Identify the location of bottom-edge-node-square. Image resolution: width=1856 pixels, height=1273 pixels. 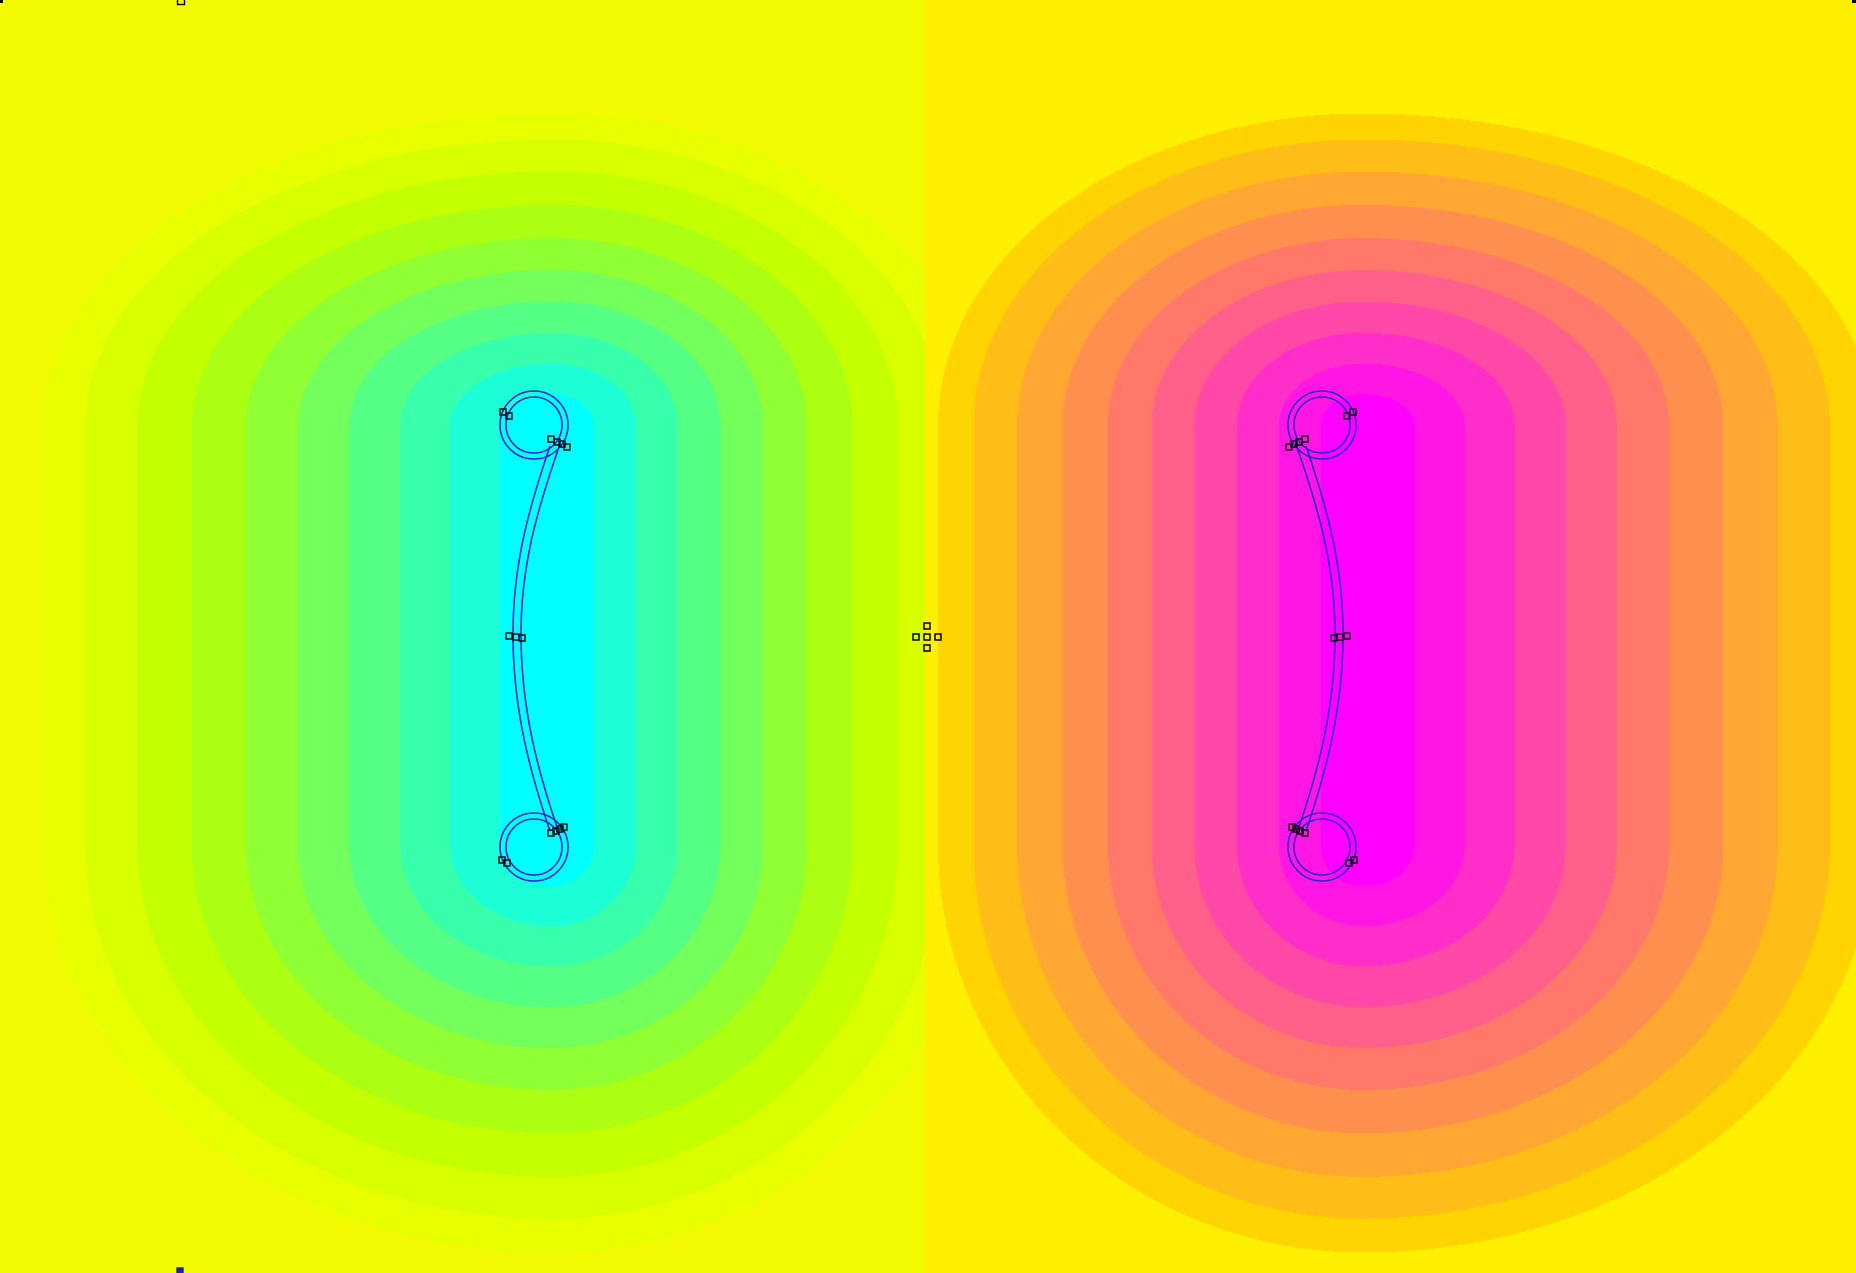
(180, 1270).